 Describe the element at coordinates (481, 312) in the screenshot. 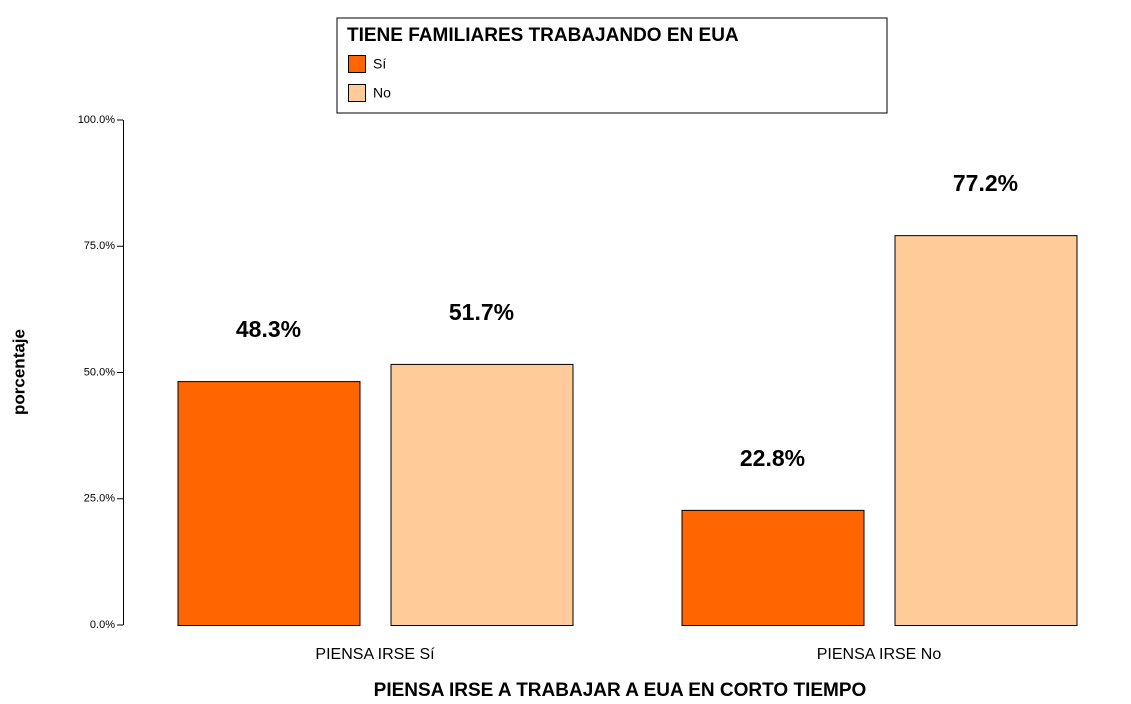

I see `data-label: 51.7%` at that location.